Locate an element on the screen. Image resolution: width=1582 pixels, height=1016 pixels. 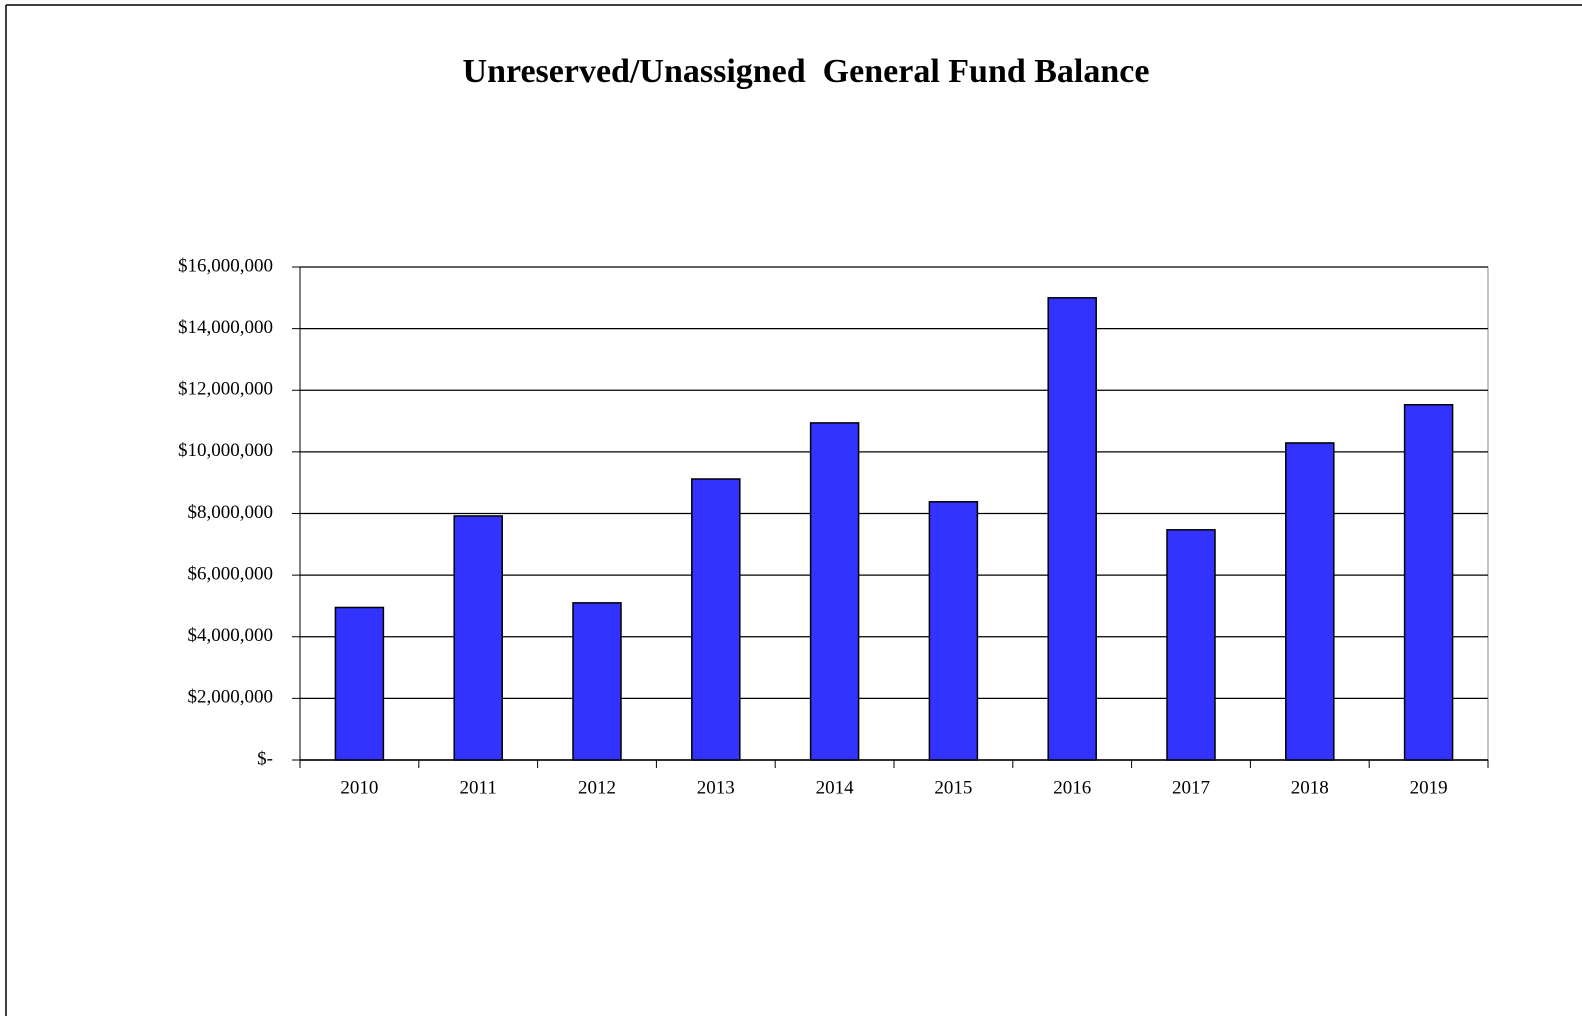
y-tick-label: $8,000,000 is located at coordinates (231, 512).